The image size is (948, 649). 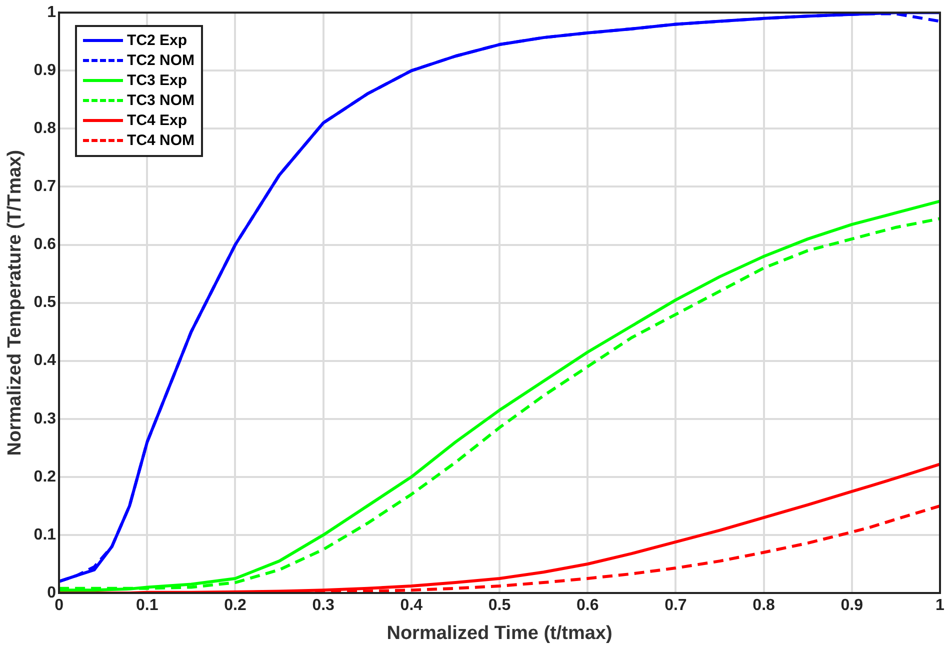 What do you see at coordinates (940, 605) in the screenshot?
I see `x-tick-label: 1` at bounding box center [940, 605].